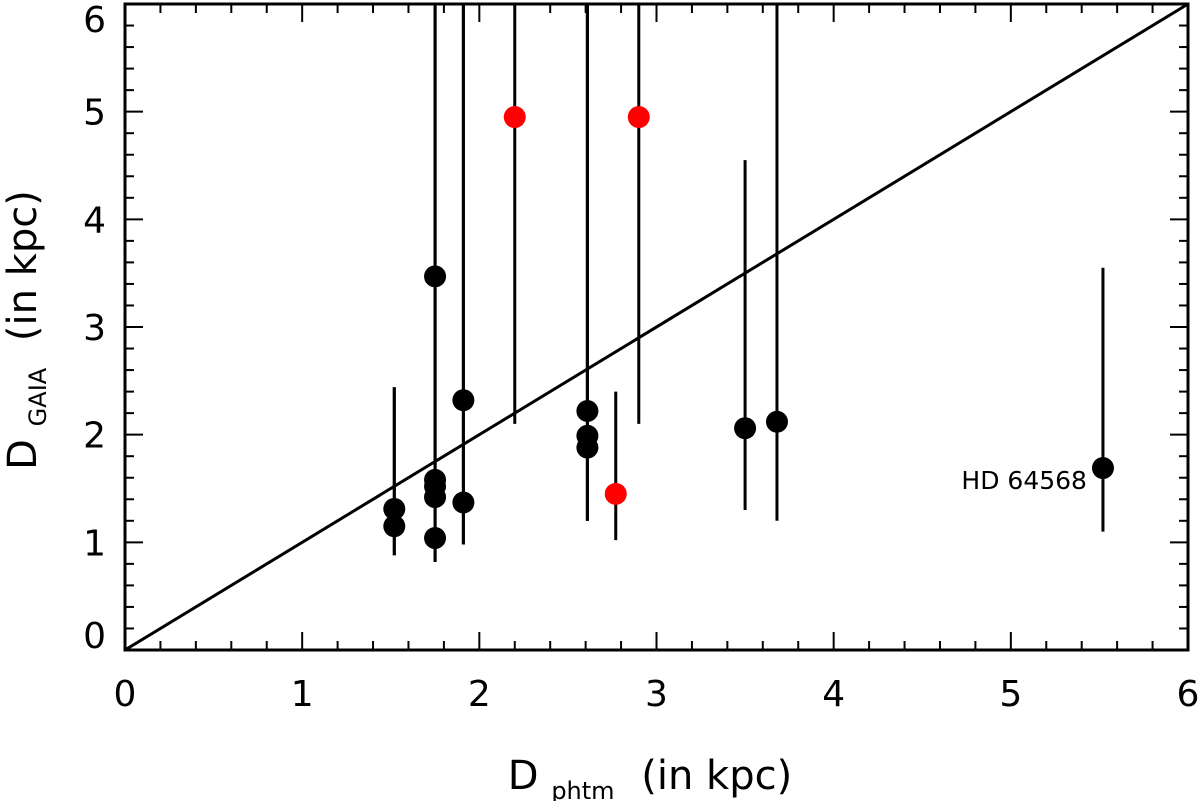 The height and width of the screenshot is (801, 1200). What do you see at coordinates (125, 694) in the screenshot?
I see `x-tick-label: 0` at bounding box center [125, 694].